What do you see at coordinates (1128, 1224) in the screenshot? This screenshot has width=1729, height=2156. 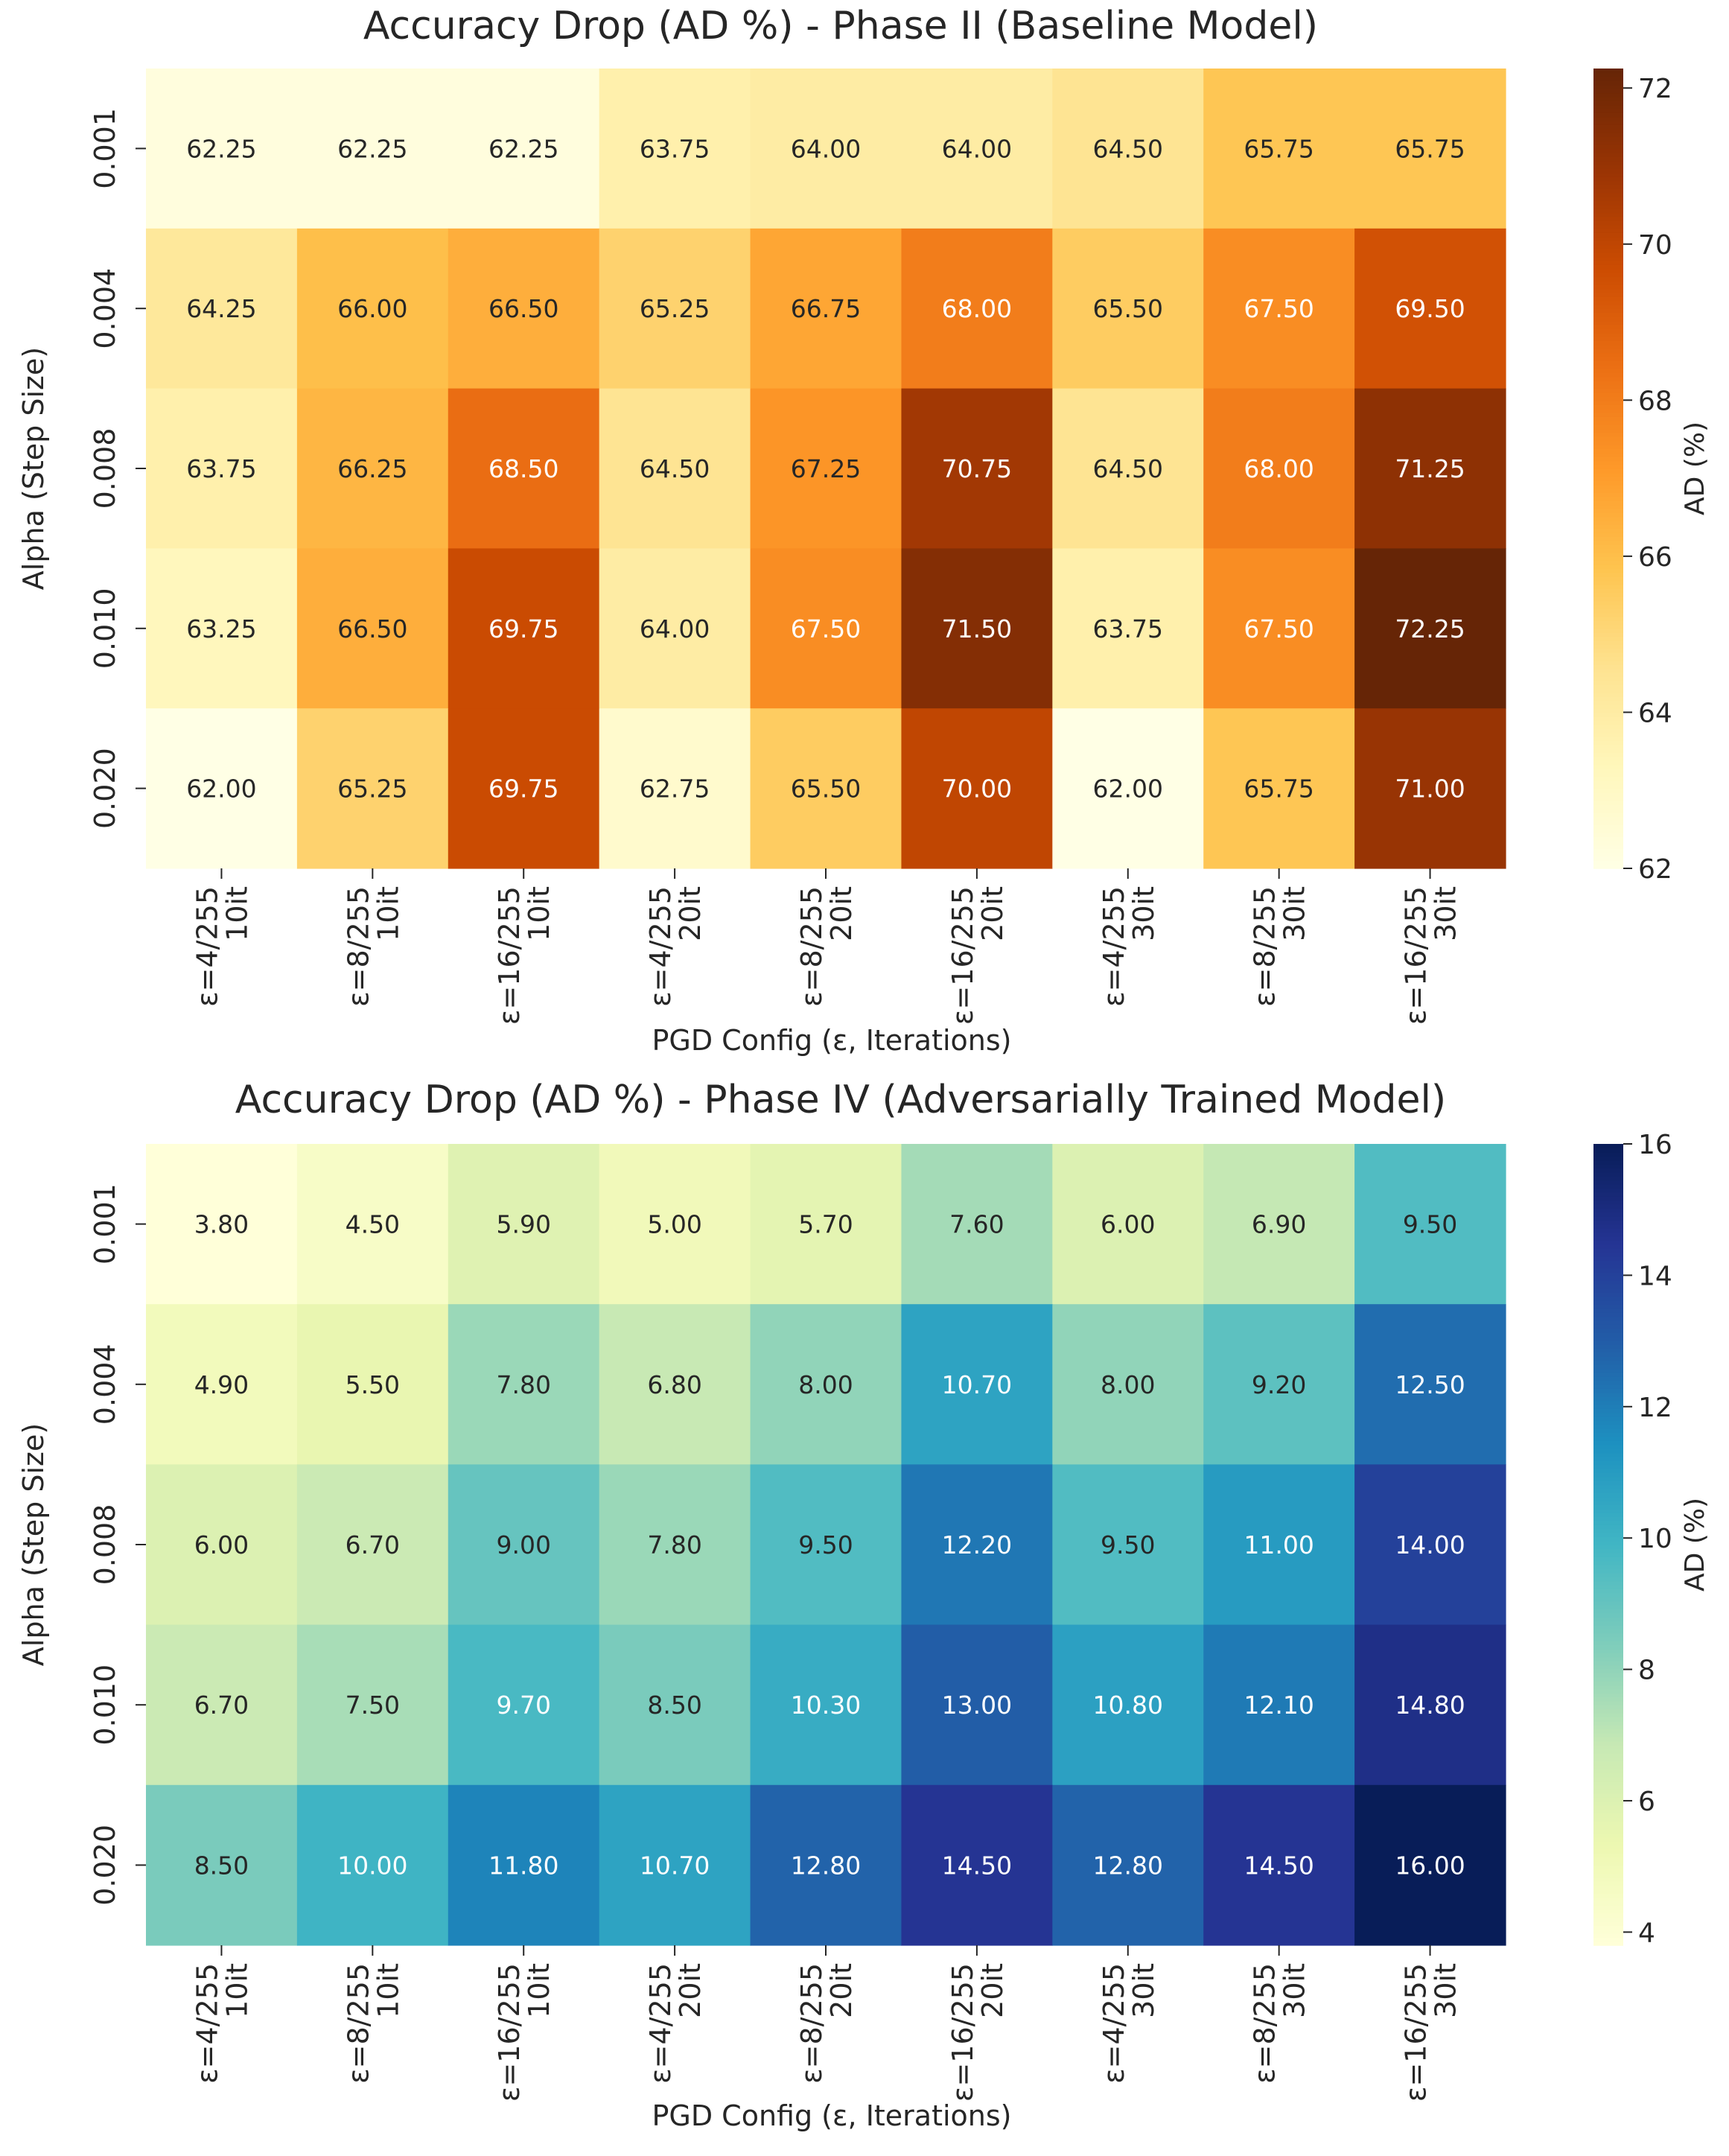 I see `cell-value-label: 6.00` at bounding box center [1128, 1224].